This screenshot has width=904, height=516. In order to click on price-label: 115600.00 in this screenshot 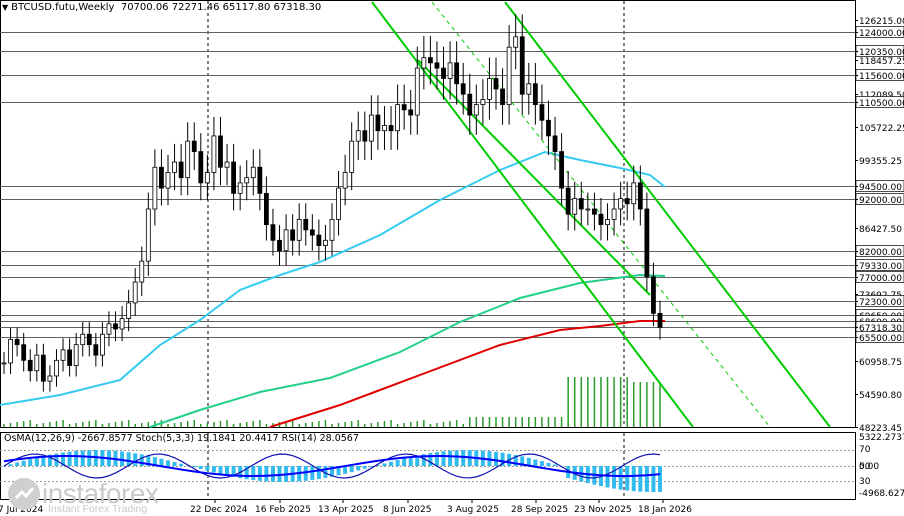, I will do `click(881, 77)`.